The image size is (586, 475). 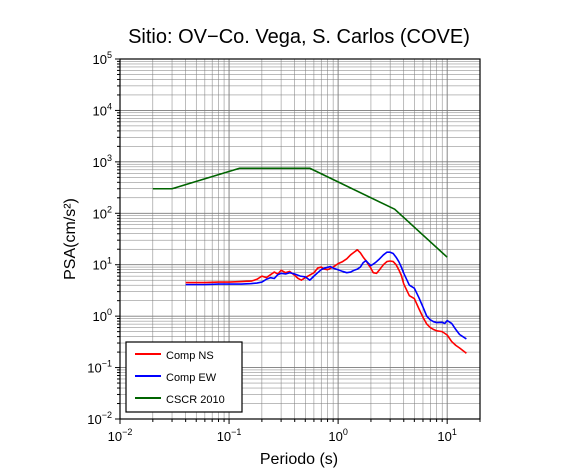 I want to click on x-tick-label: 10¹, so click(x=446, y=435).